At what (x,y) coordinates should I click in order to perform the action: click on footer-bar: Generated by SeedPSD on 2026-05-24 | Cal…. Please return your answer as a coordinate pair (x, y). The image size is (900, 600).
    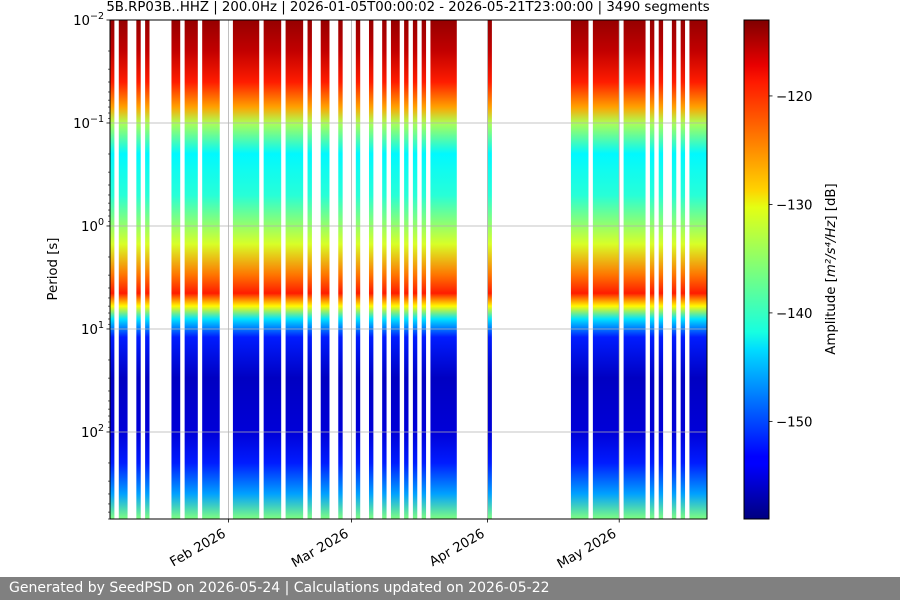
    Looking at the image, I should click on (450, 588).